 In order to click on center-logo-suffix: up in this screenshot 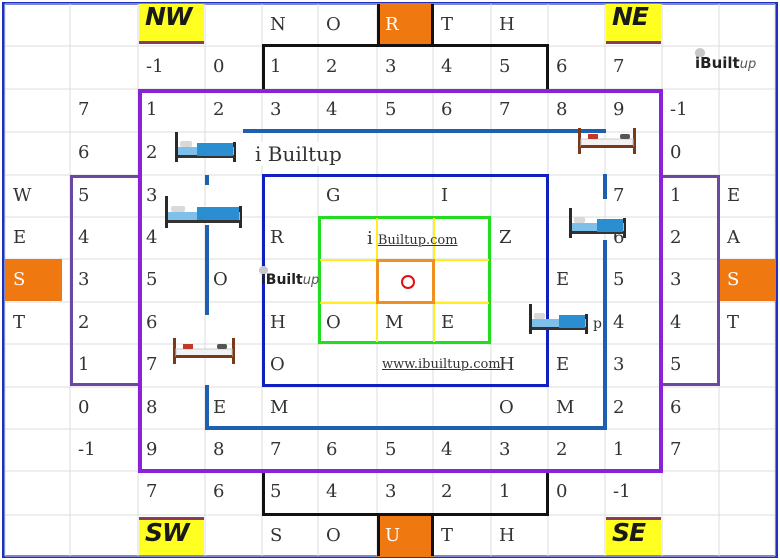, I will do `click(311, 280)`.